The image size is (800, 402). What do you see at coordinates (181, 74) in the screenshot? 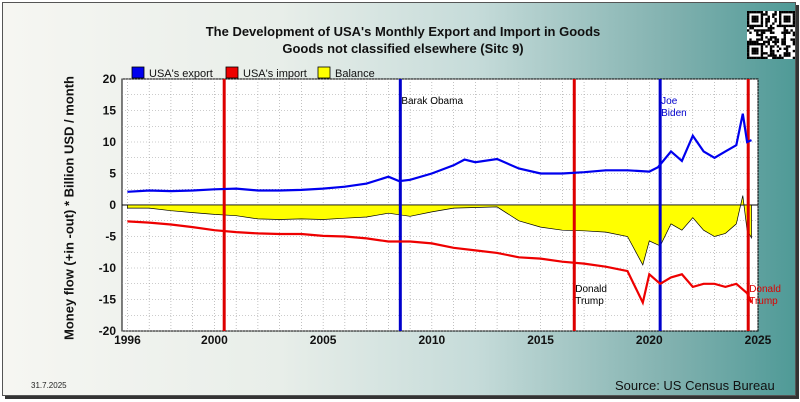
I see `legend-label: USA's export` at bounding box center [181, 74].